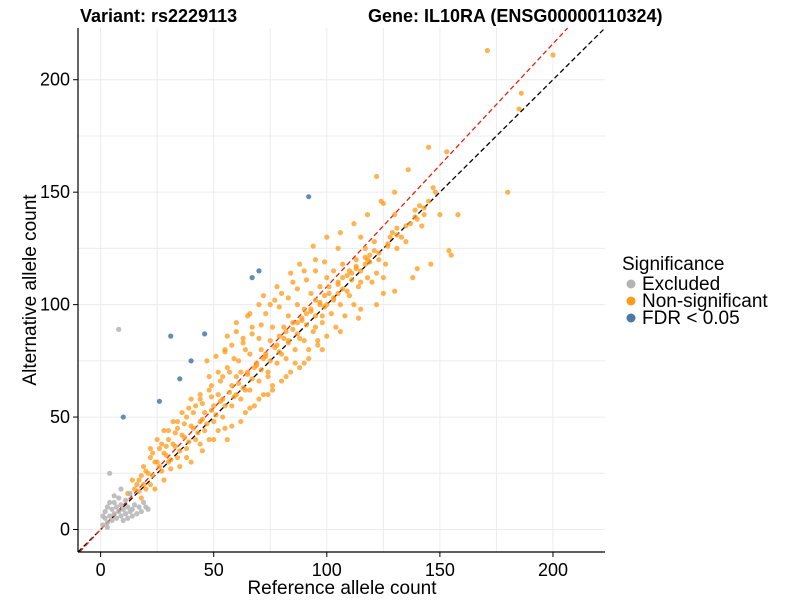  Describe the element at coordinates (55, 305) in the screenshot. I see `y-tick-label: 100` at that location.